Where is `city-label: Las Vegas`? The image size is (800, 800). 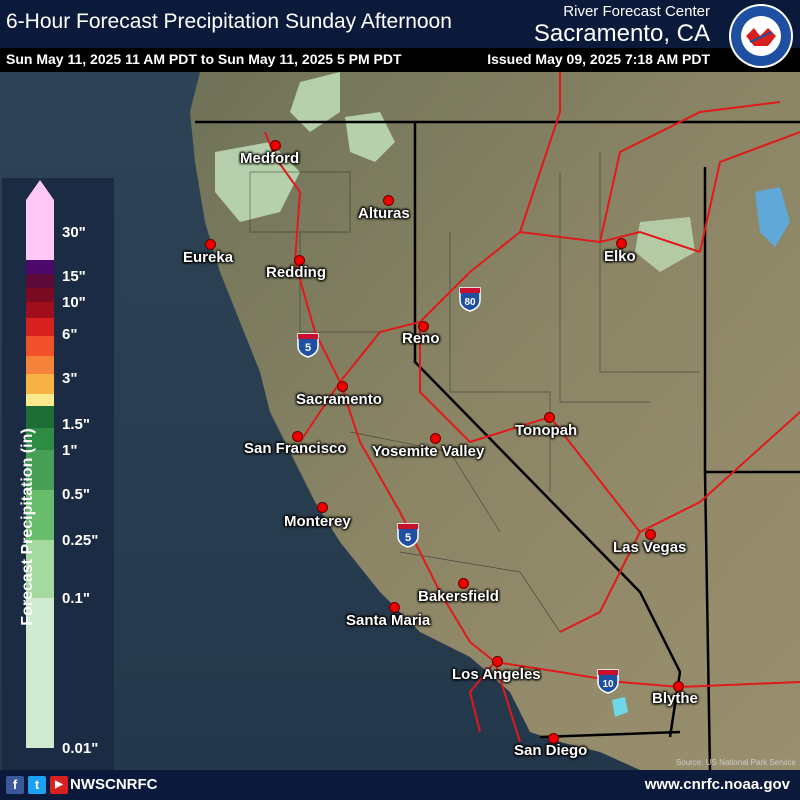
city-label: Las Vegas is located at coordinates (650, 547).